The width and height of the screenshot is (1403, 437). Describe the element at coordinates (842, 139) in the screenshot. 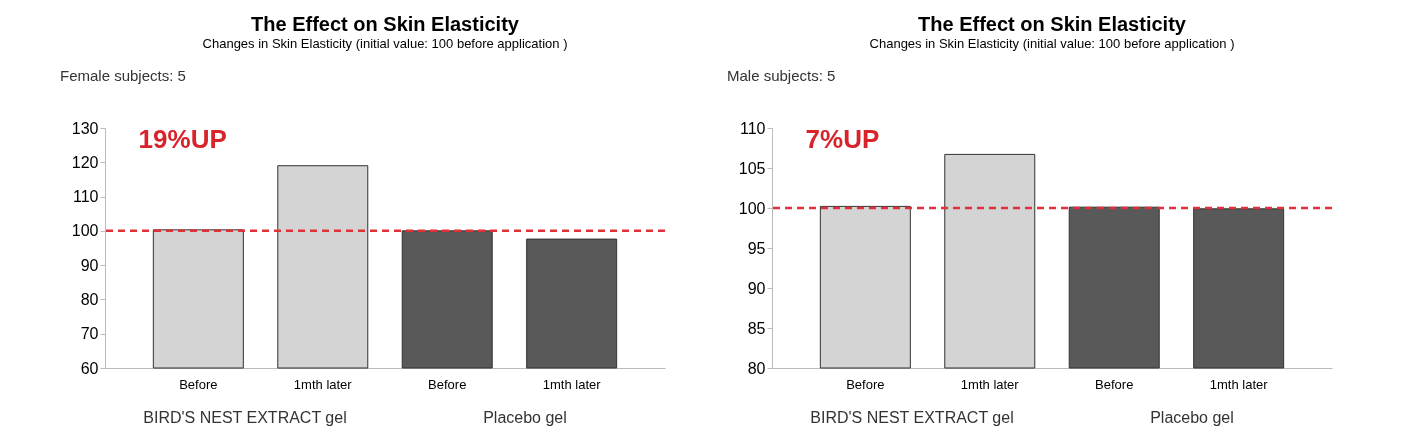

I see `annotation: 7%UP` at that location.